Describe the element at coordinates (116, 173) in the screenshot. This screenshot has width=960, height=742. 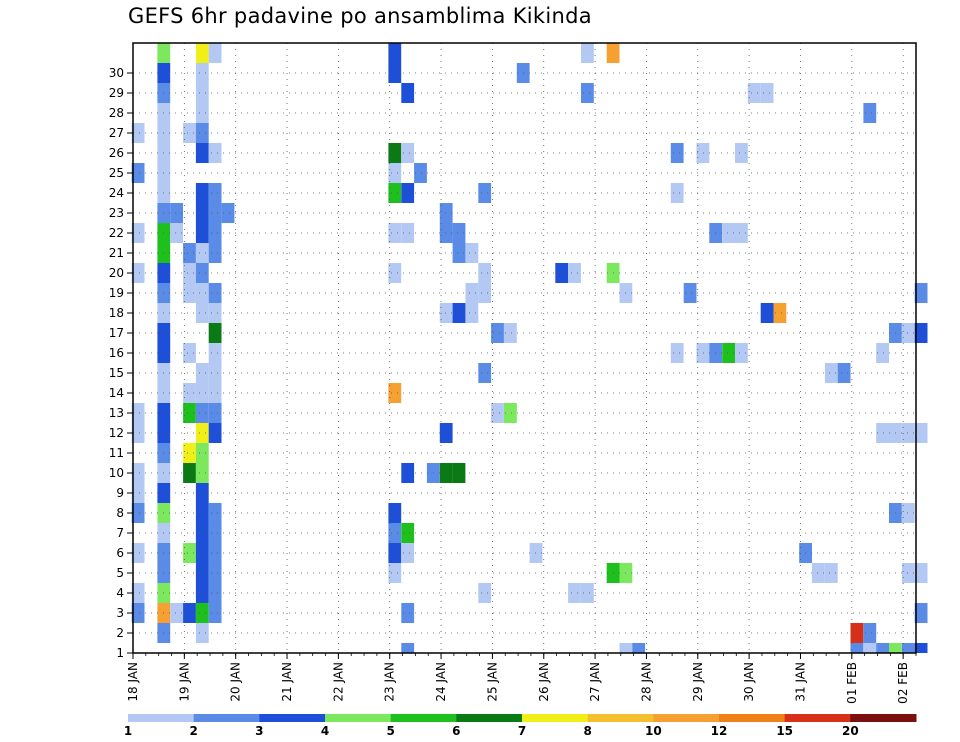
I see `y-tick-label: 25` at that location.